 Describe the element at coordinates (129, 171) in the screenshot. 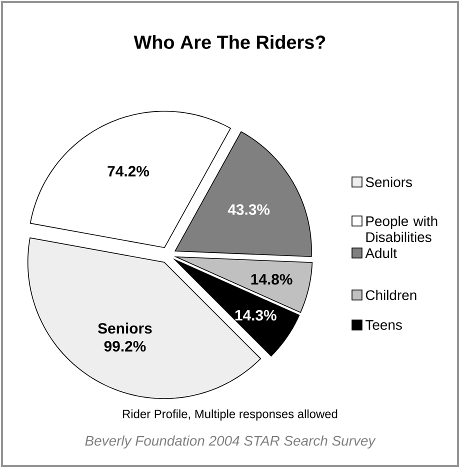

I see `data-label: 74.2%` at that location.